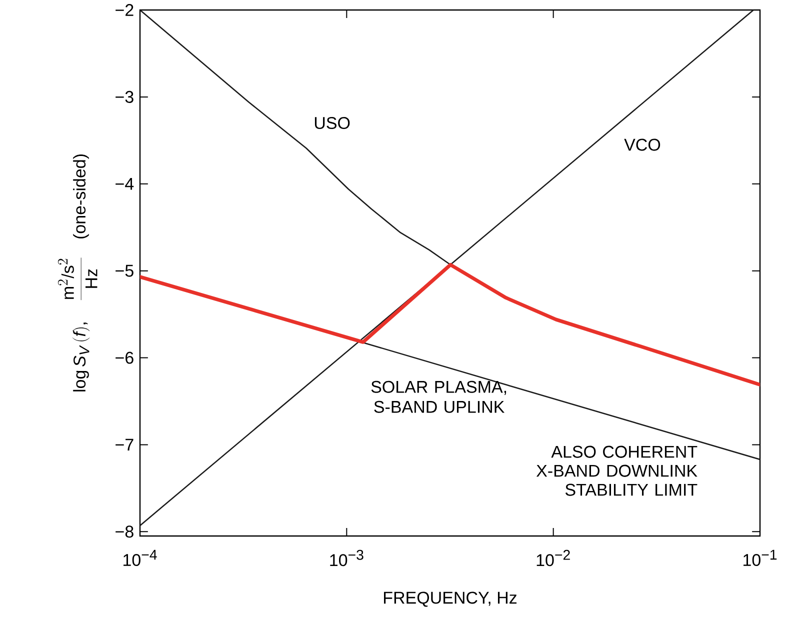  I want to click on y-tick-label: −8, so click(125, 532).